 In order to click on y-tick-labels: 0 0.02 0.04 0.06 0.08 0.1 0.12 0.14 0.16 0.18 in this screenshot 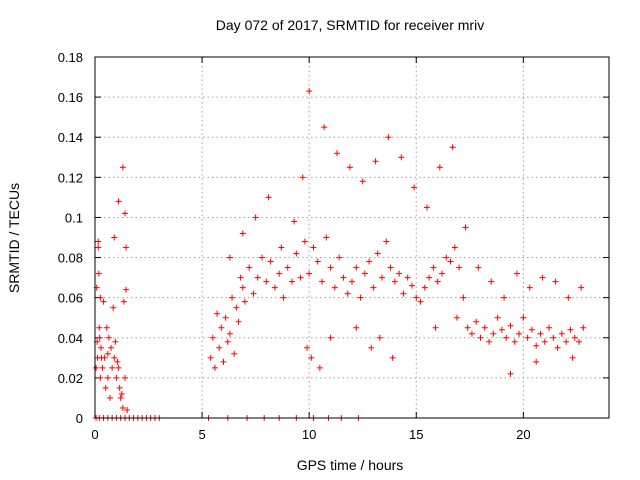, I will do `click(70, 238)`.